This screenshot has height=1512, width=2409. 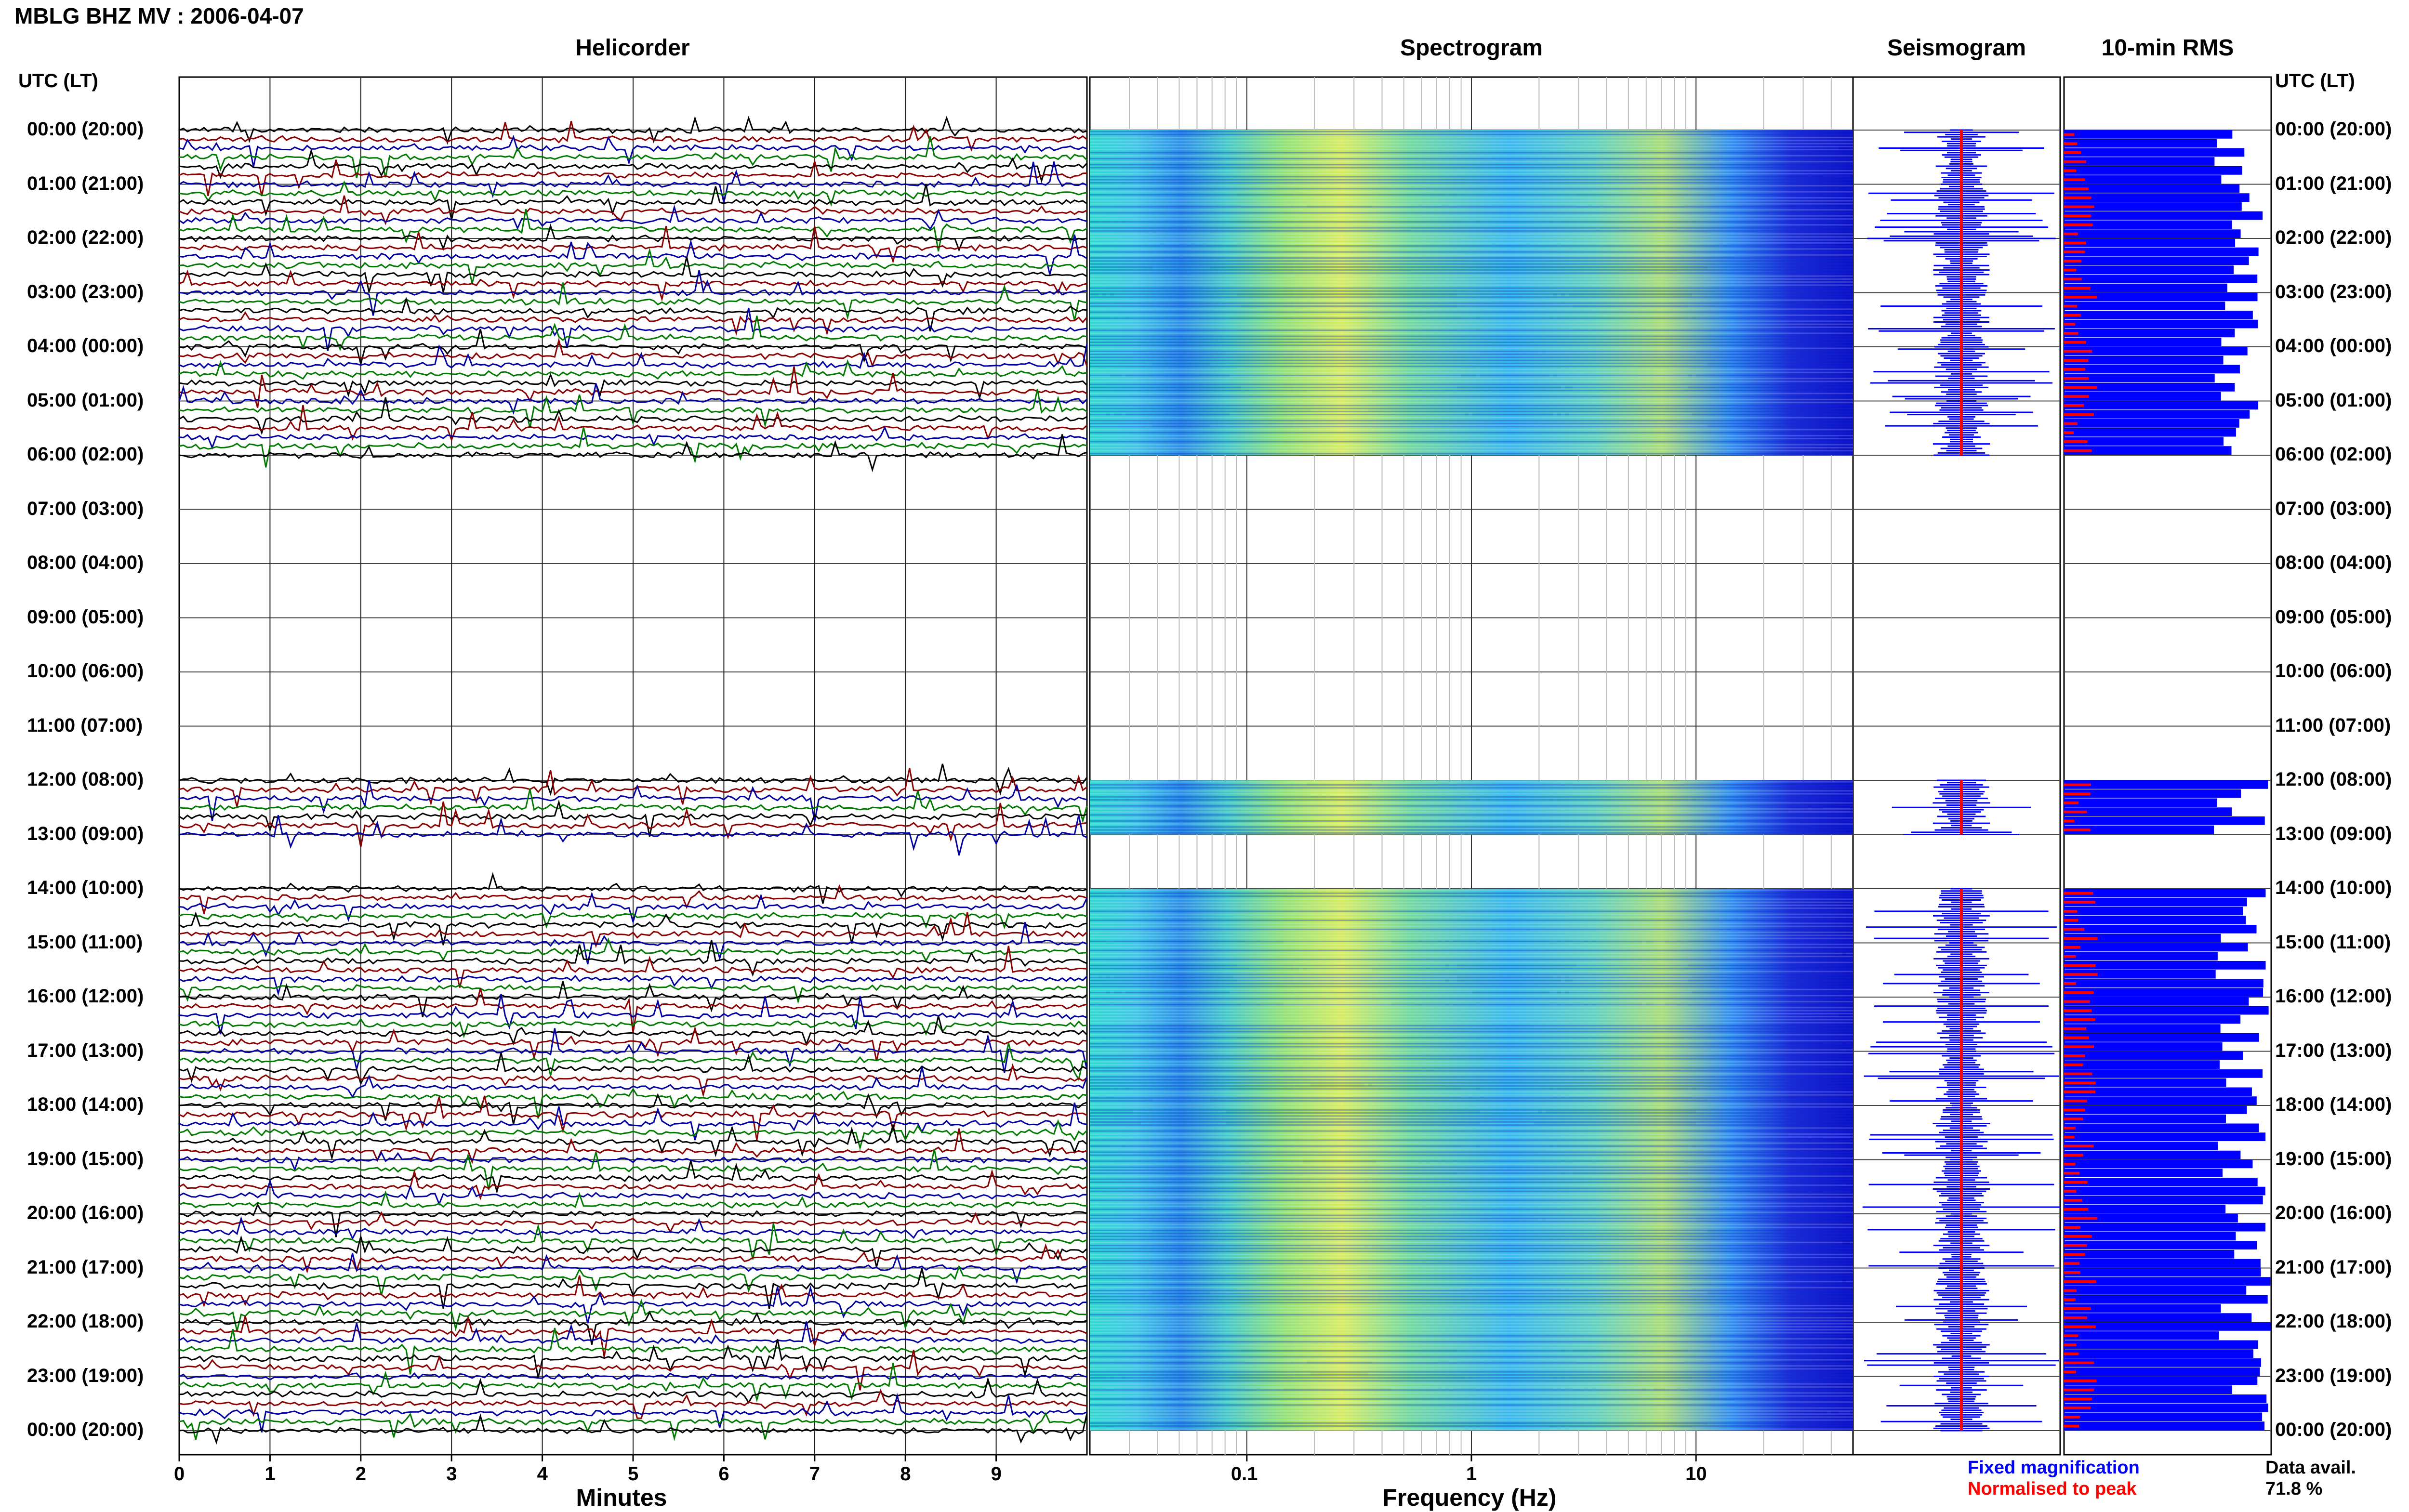 I want to click on y-tick-label: 03:00 (23:00), so click(x=2333, y=291).